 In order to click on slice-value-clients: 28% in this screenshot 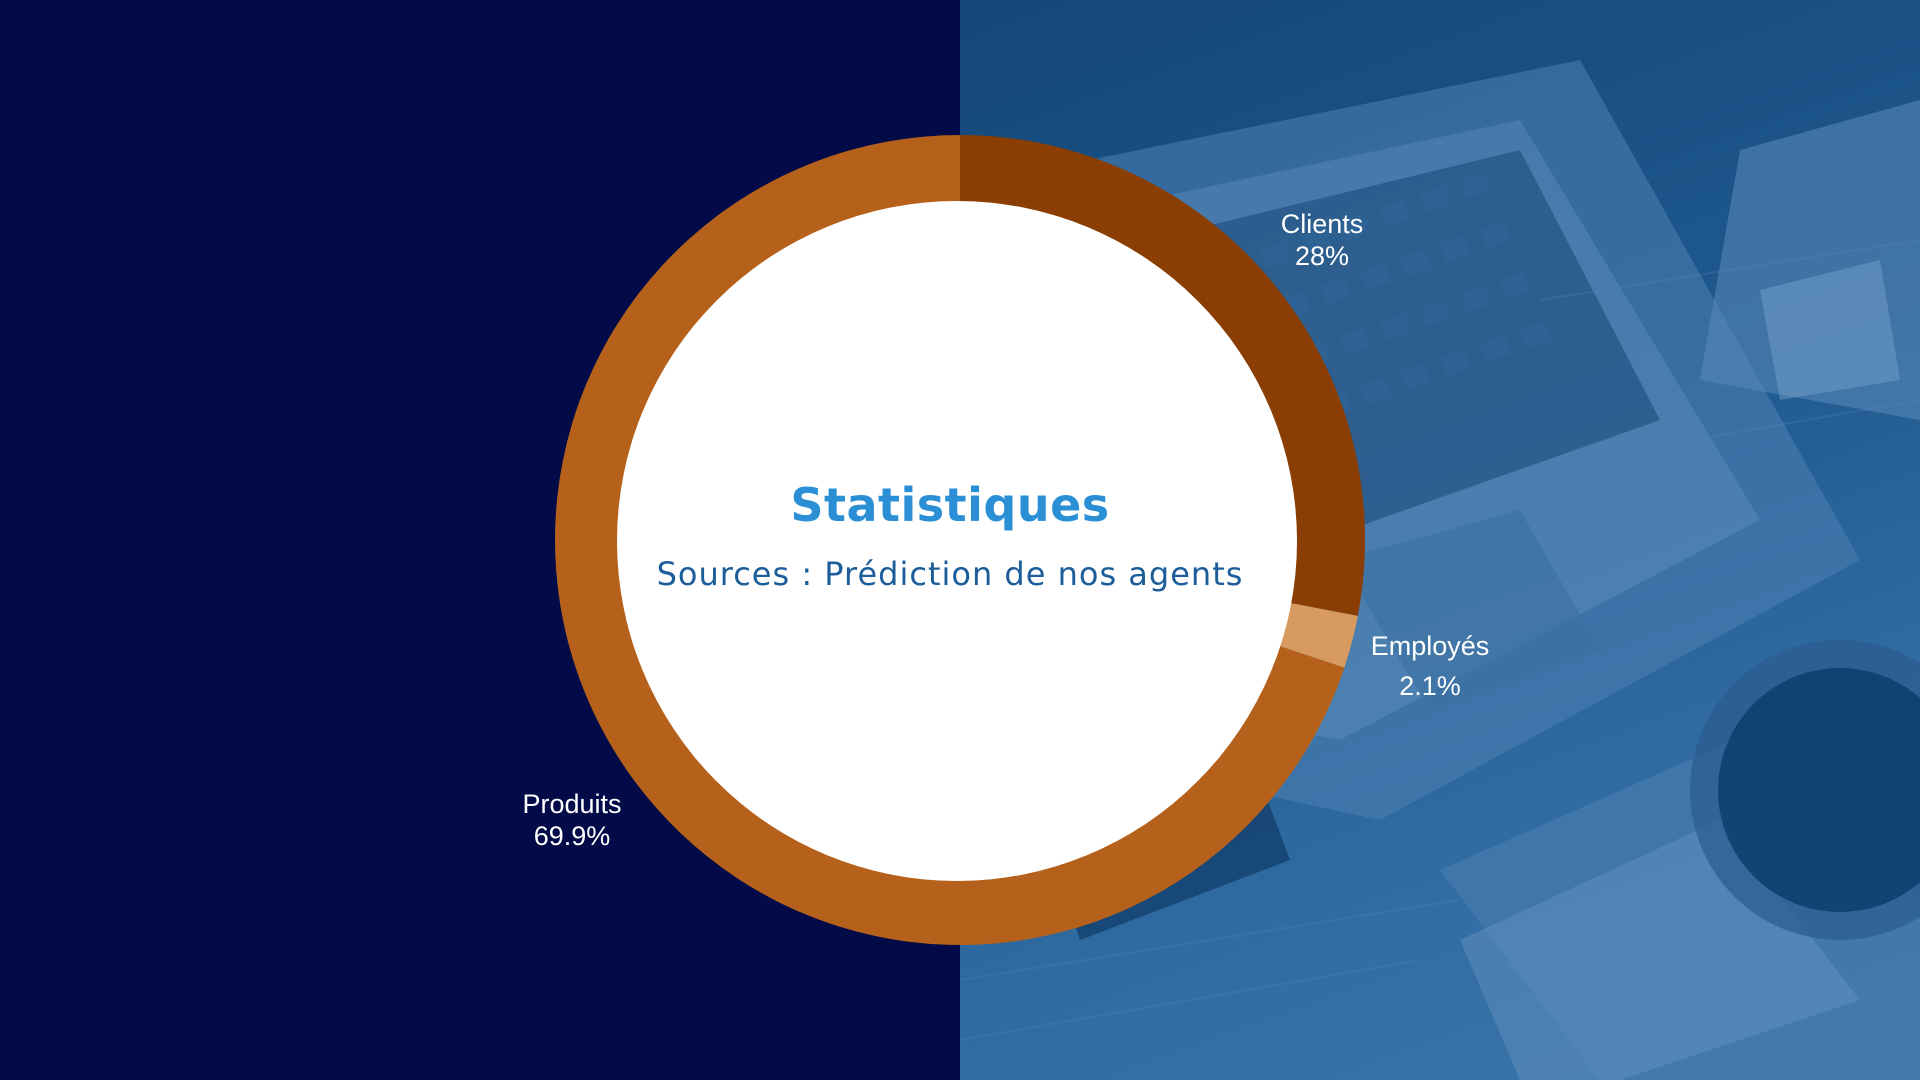, I will do `click(1322, 256)`.